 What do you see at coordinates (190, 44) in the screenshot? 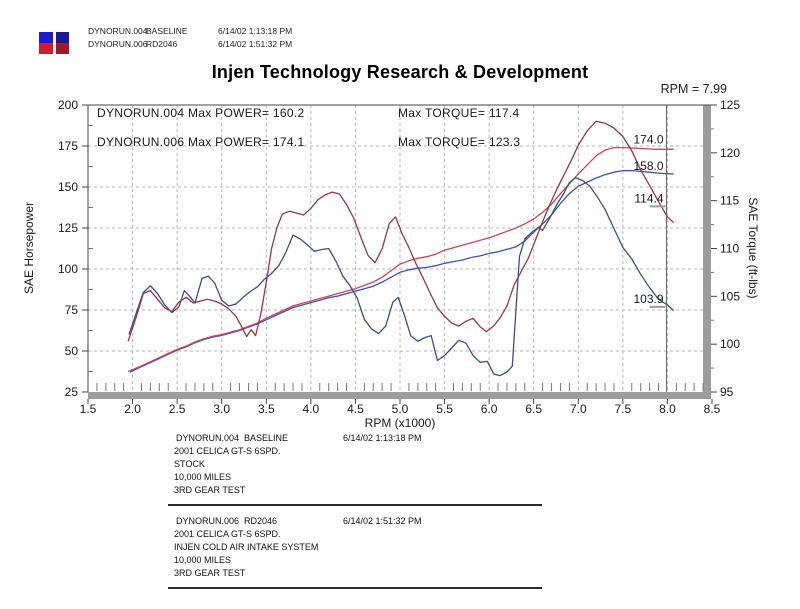
I see `header-run-row: DYNORUN.006RD2046 6/14/02 1:51:32 PM` at bounding box center [190, 44].